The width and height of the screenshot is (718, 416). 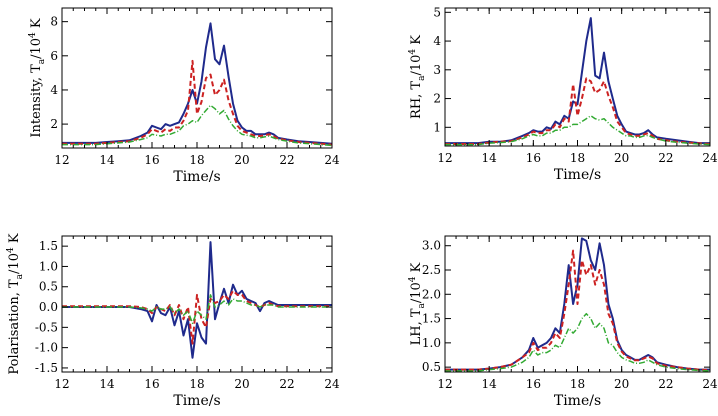 I want to click on y-axis-label: Intensity, Ta/104 K, so click(x=37, y=78).